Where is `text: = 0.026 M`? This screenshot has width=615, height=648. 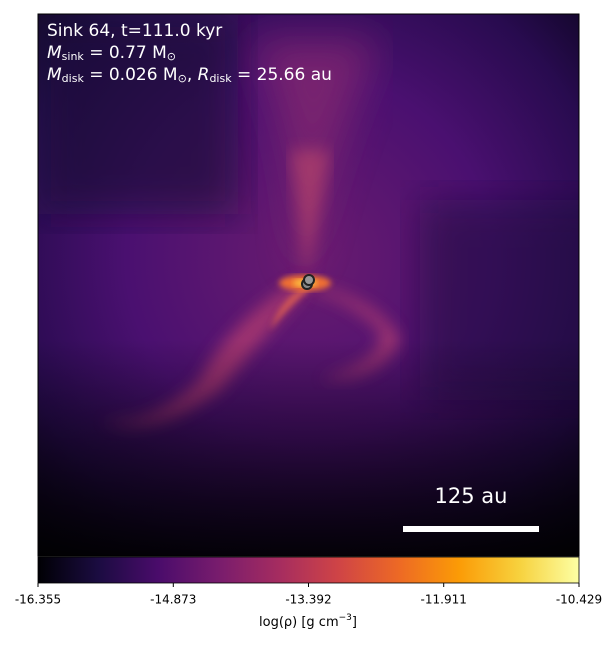 text: = 0.026 M is located at coordinates (131, 75).